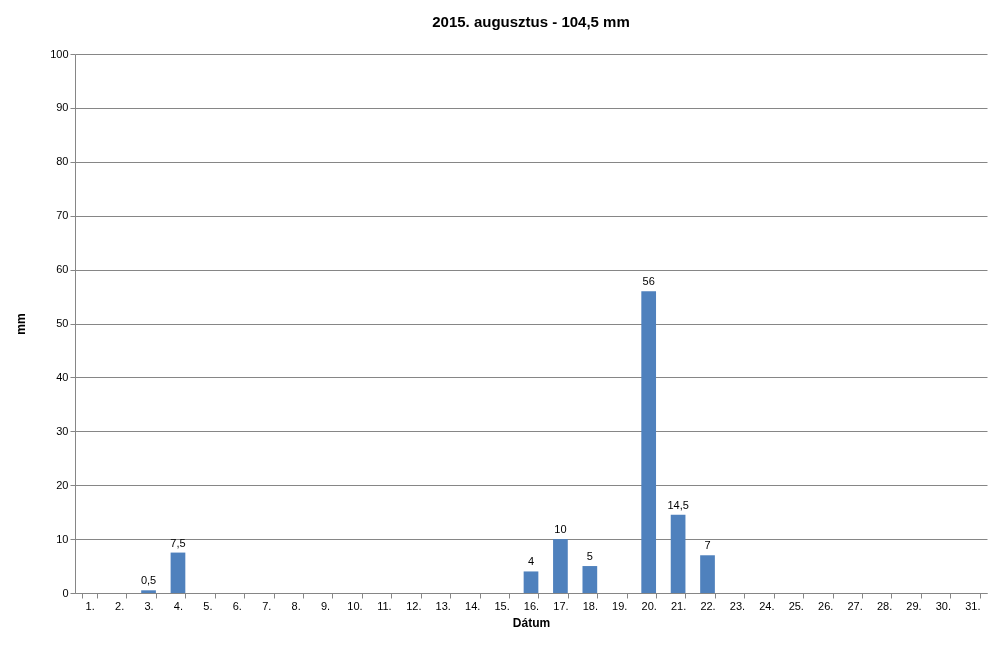 The height and width of the screenshot is (660, 1005). I want to click on y-tick-label: 20, so click(62, 484).